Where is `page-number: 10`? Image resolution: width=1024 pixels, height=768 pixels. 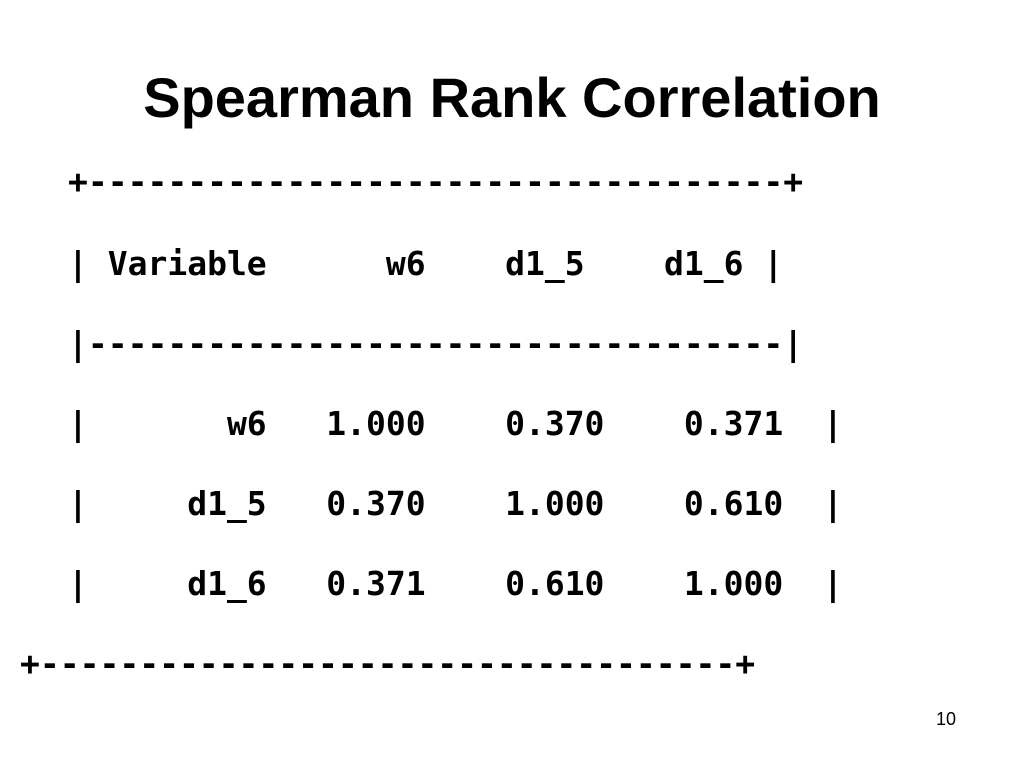
page-number: 10 is located at coordinates (946, 719).